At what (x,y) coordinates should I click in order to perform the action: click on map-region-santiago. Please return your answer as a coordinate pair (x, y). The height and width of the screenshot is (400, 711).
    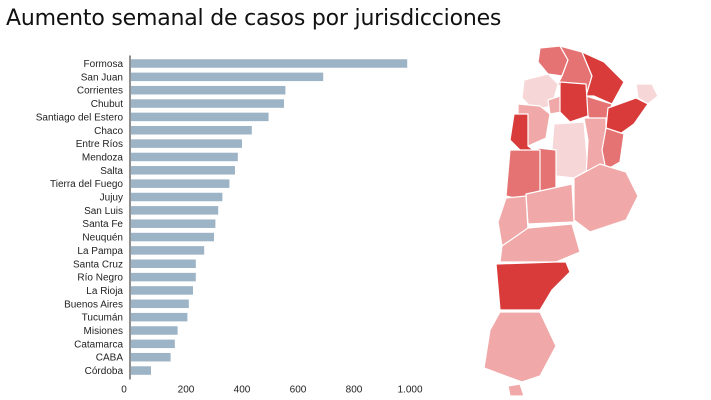
    Looking at the image, I should click on (574, 102).